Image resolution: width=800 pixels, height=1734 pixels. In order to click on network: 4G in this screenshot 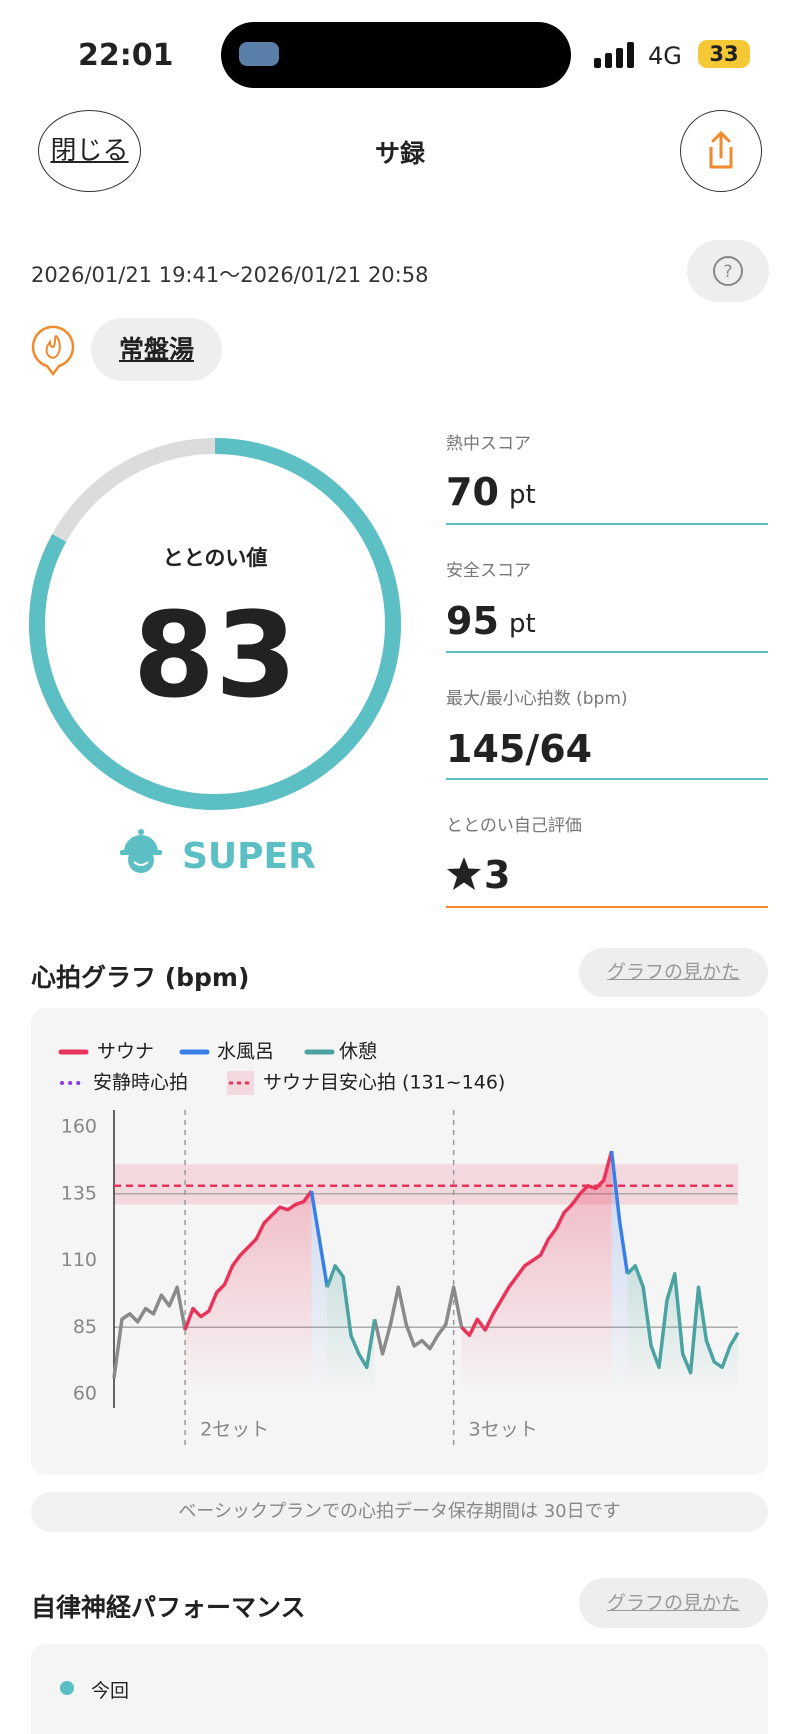, I will do `click(665, 56)`.